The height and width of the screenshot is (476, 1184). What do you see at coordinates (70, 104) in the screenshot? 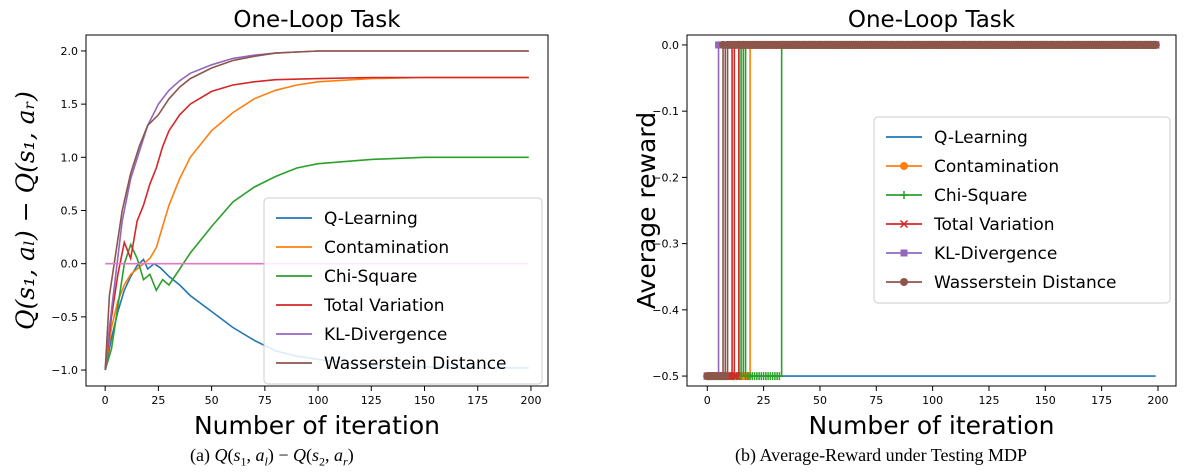
I see `y-tick-label: 1.5` at bounding box center [70, 104].